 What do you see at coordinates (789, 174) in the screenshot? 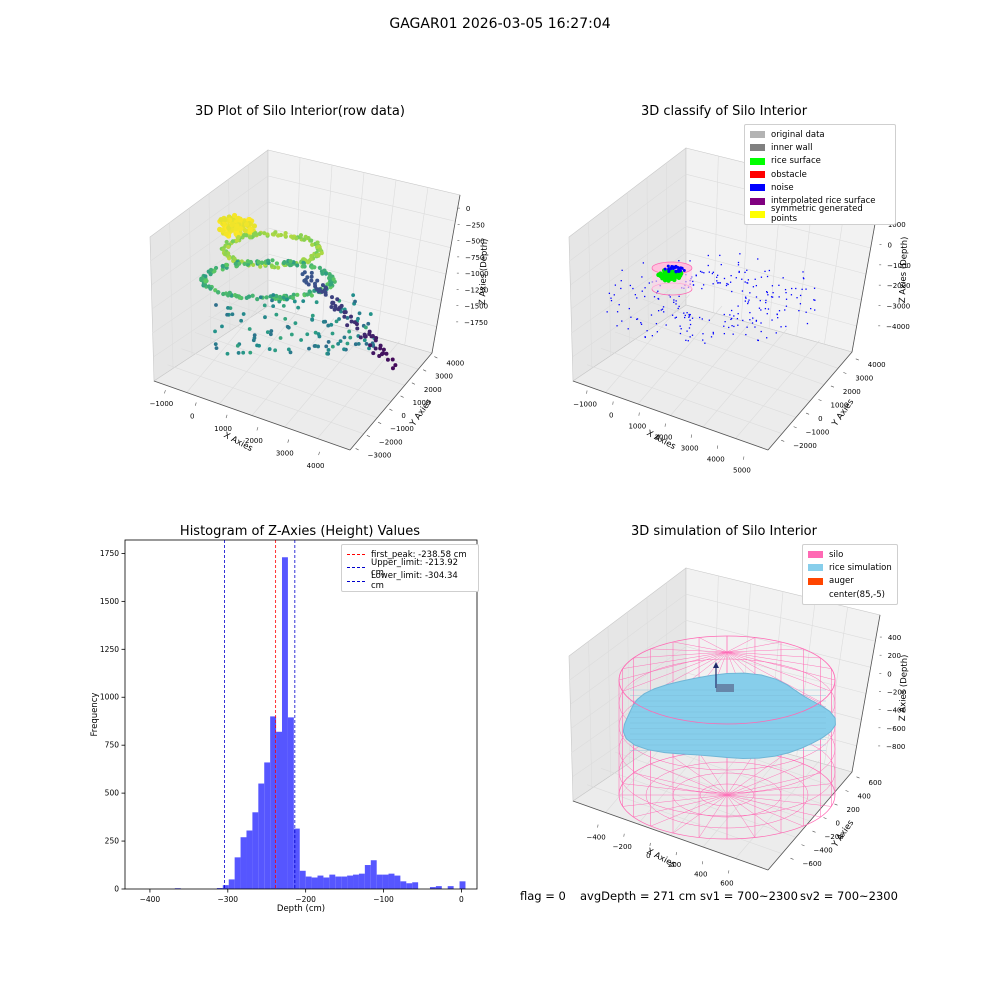
I see `legend-label: obstacle` at bounding box center [789, 174].